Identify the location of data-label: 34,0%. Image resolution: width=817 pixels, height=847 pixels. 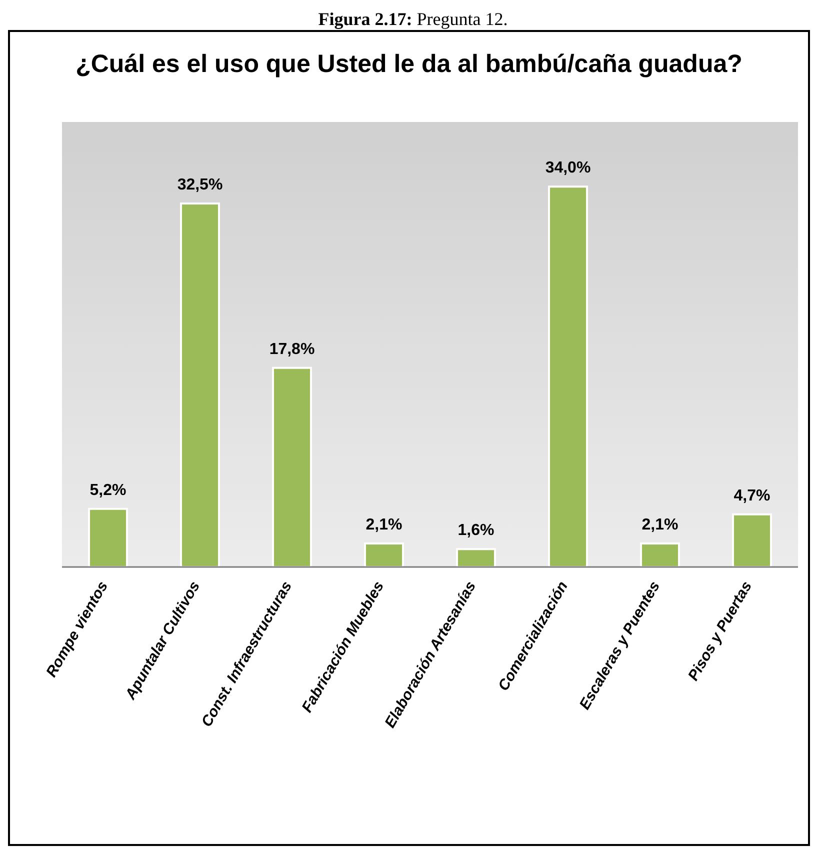
(568, 168).